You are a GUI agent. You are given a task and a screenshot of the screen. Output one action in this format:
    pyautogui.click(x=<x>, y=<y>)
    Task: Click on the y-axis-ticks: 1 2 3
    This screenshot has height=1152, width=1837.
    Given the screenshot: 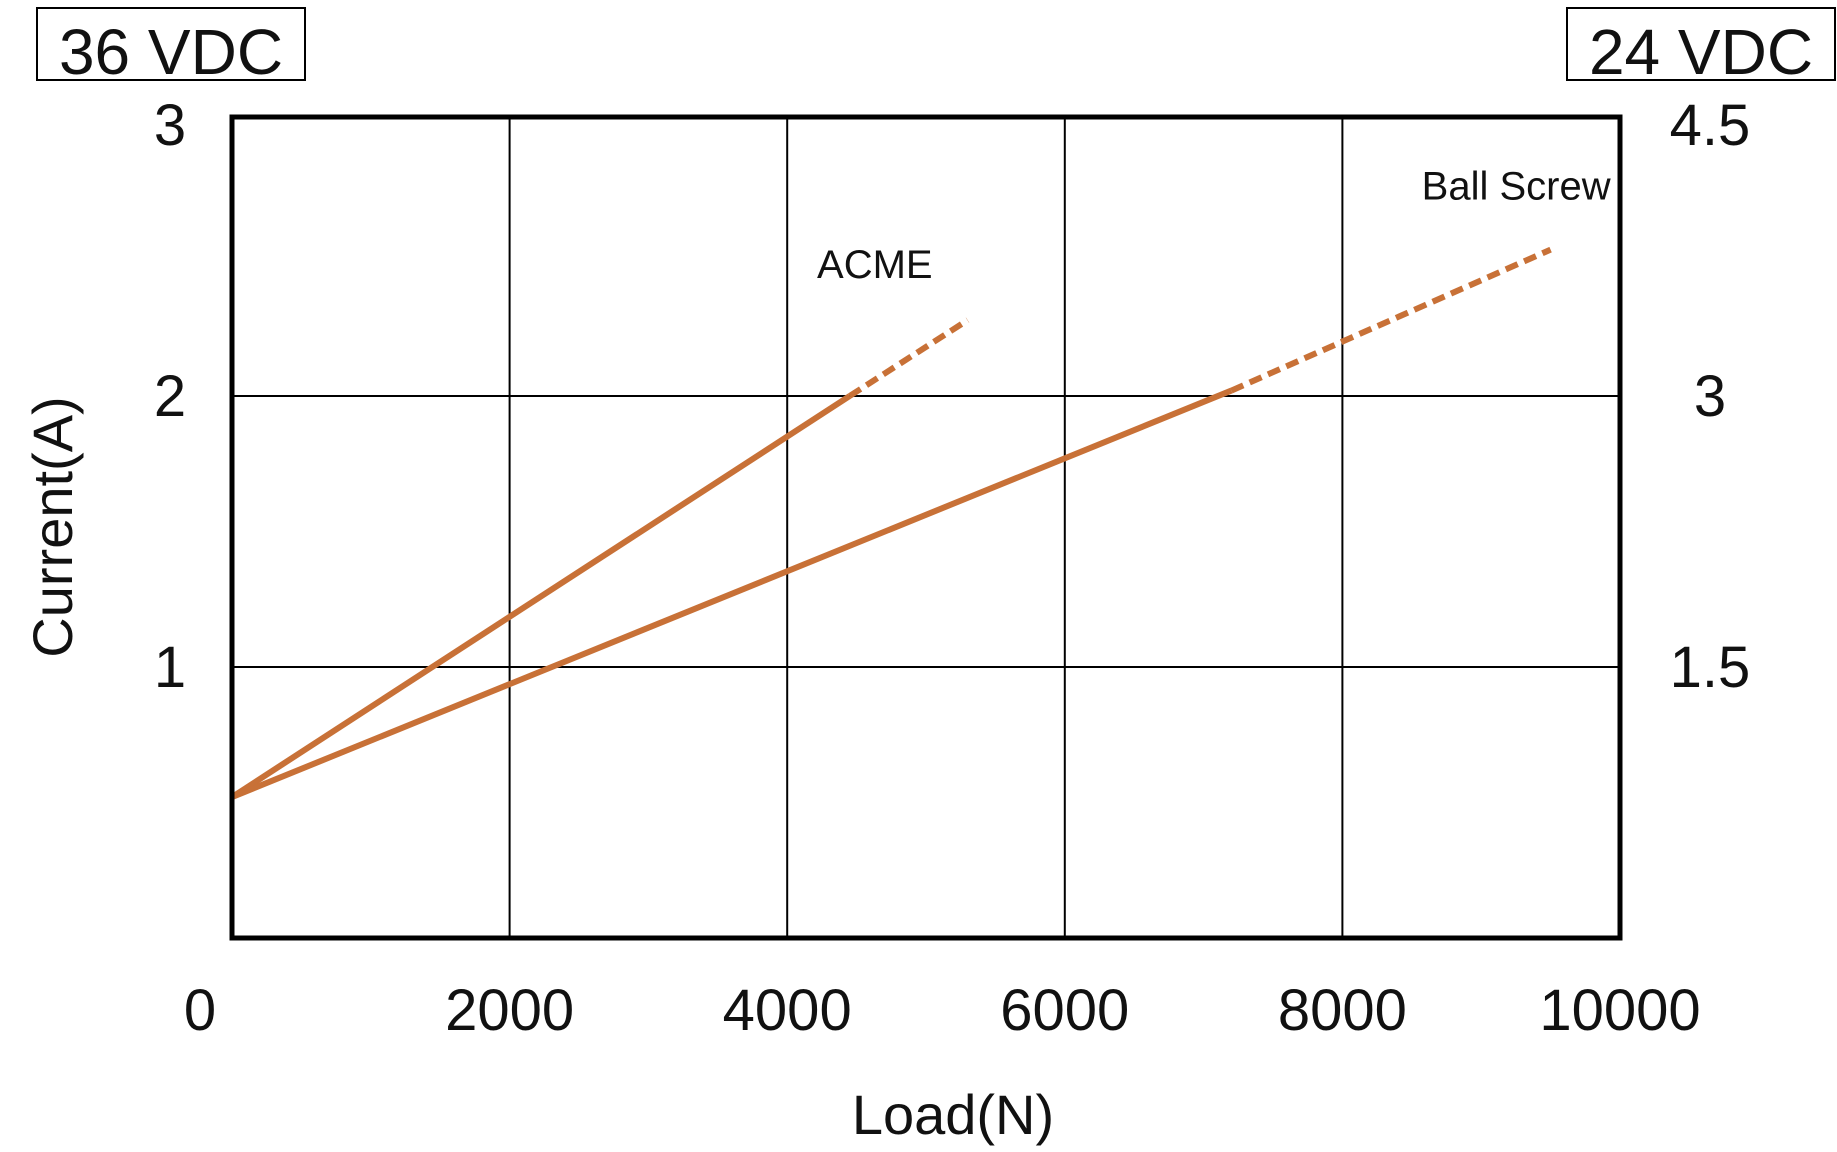 What is the action you would take?
    pyautogui.click(x=170, y=396)
    